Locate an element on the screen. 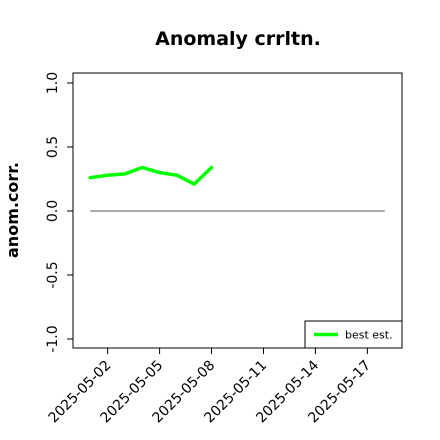 Image resolution: width=440 pixels, height=440 pixels. y-axis-label: anom.corr. is located at coordinates (12, 210).